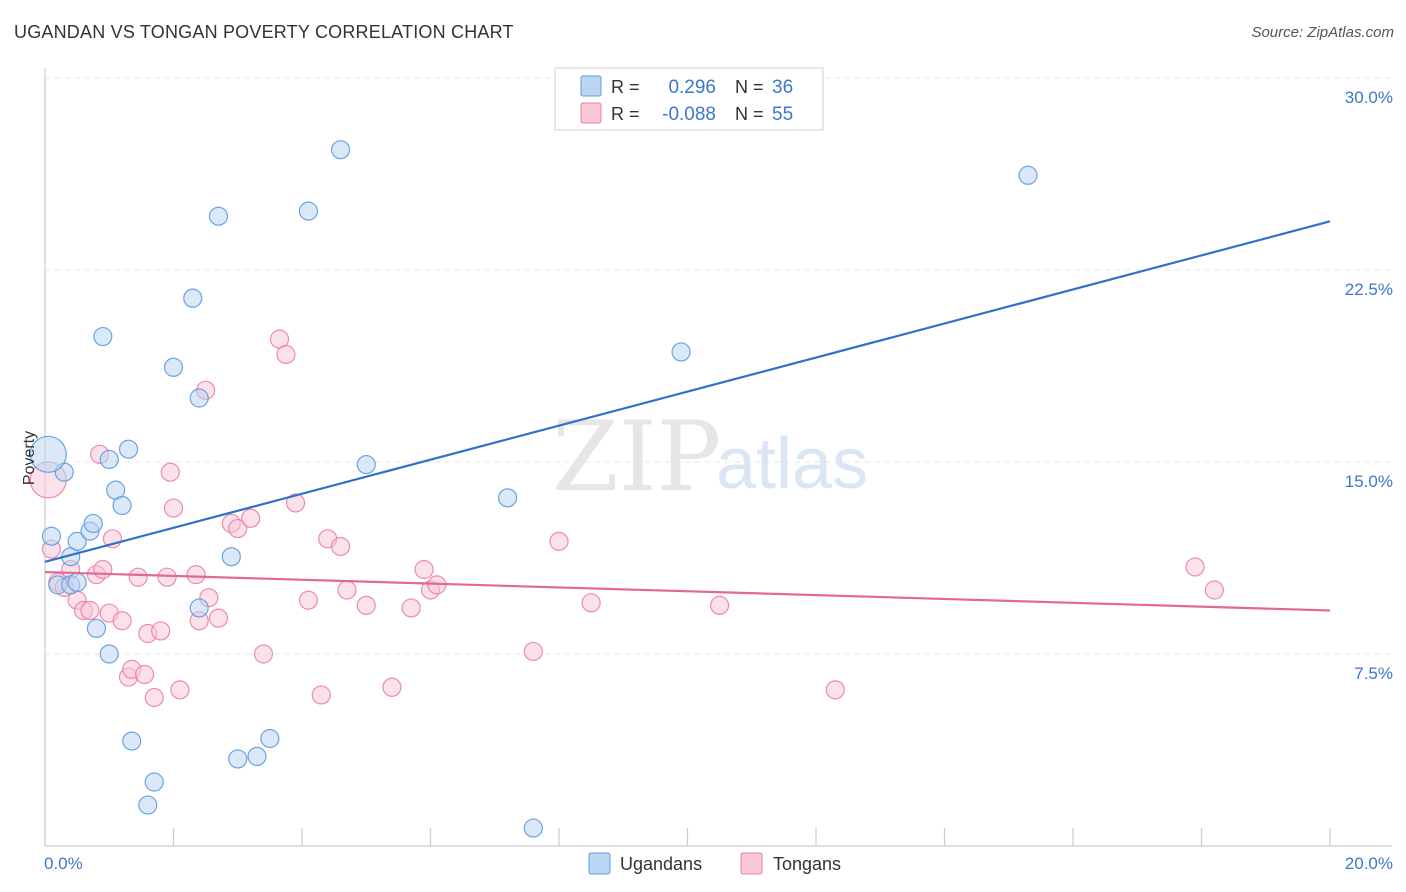  I want to click on legend-ugandans-swatch, so click(591, 86).